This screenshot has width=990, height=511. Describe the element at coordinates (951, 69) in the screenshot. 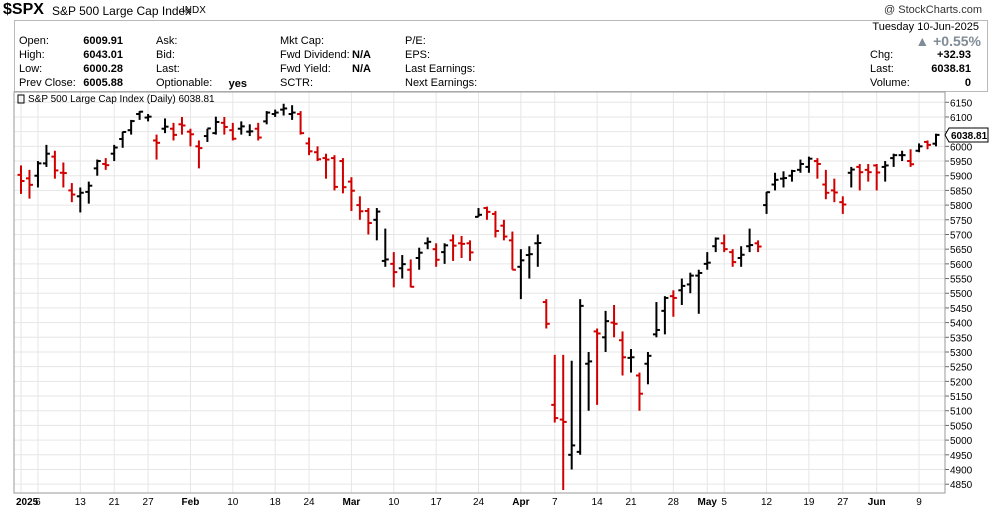

I see `last-price-value: 6038.81` at that location.